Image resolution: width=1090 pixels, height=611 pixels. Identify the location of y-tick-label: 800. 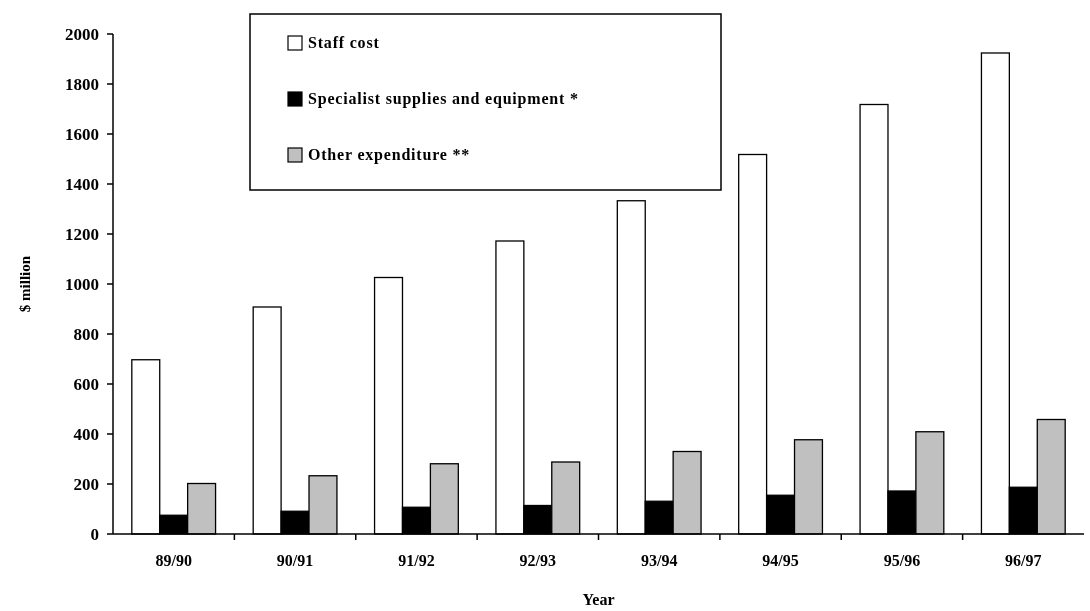
(86, 334).